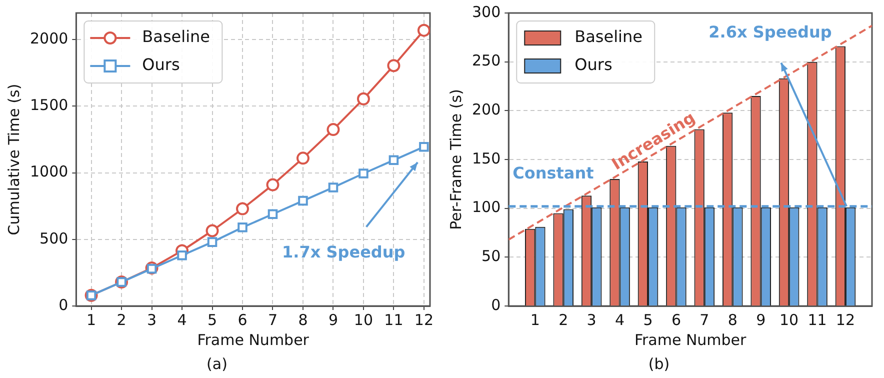  I want to click on y-tick-label: 100, so click(486, 207).